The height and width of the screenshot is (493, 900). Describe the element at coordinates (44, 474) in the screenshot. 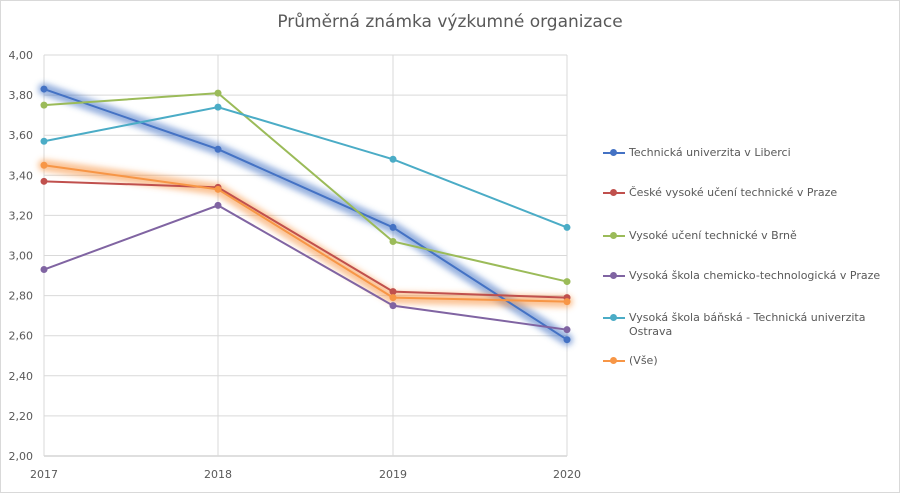

I see `x-tick-label: 2017` at that location.